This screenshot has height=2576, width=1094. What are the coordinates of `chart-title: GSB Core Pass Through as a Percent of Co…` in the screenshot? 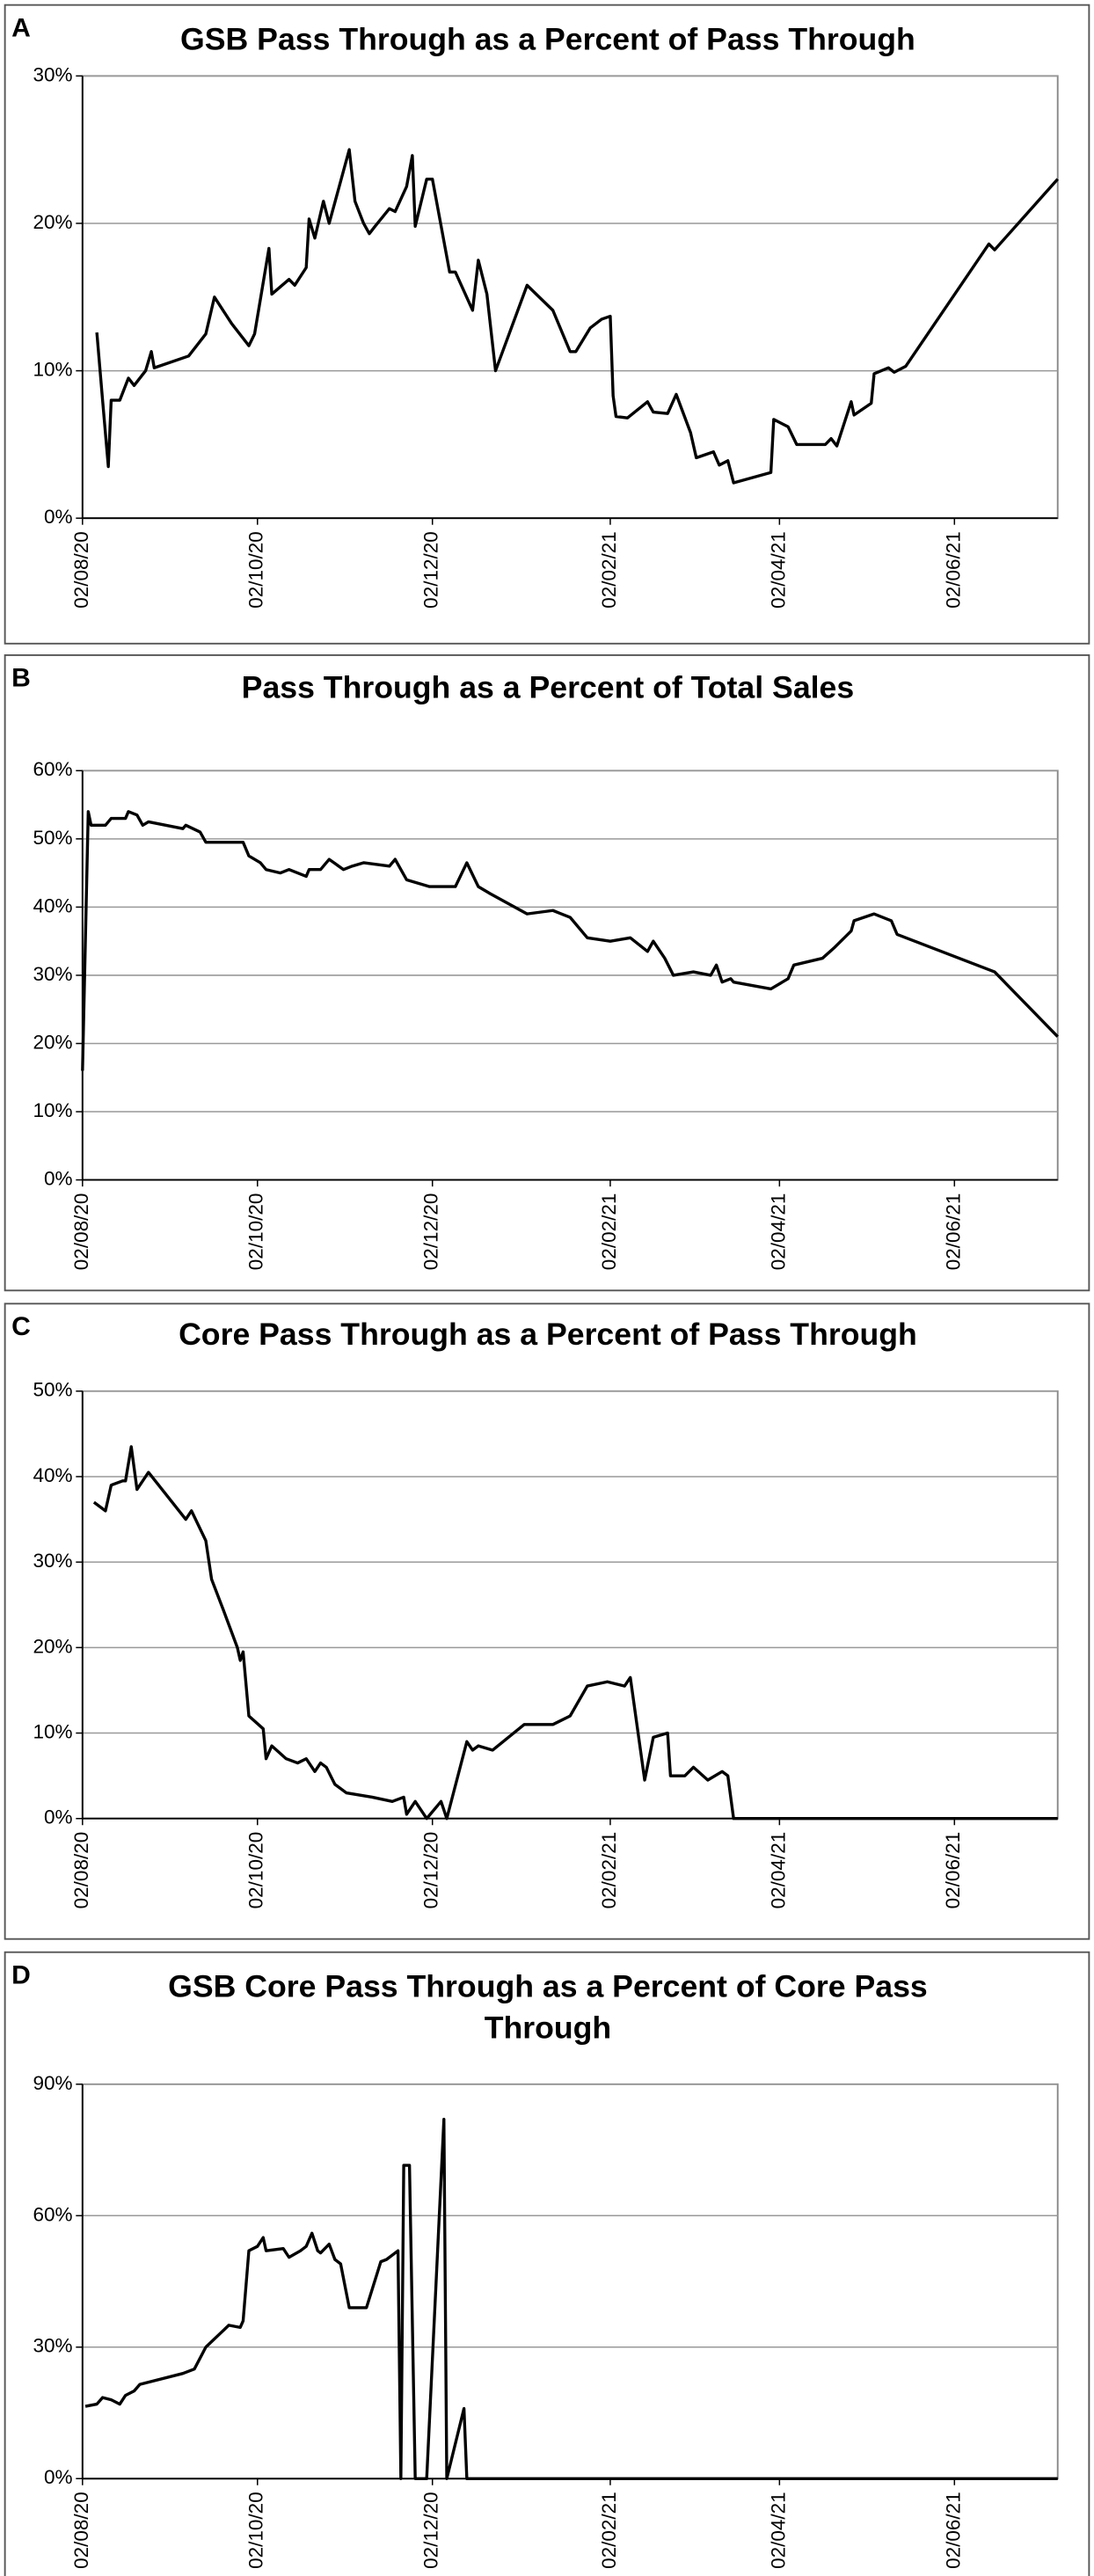 It's located at (548, 2006).